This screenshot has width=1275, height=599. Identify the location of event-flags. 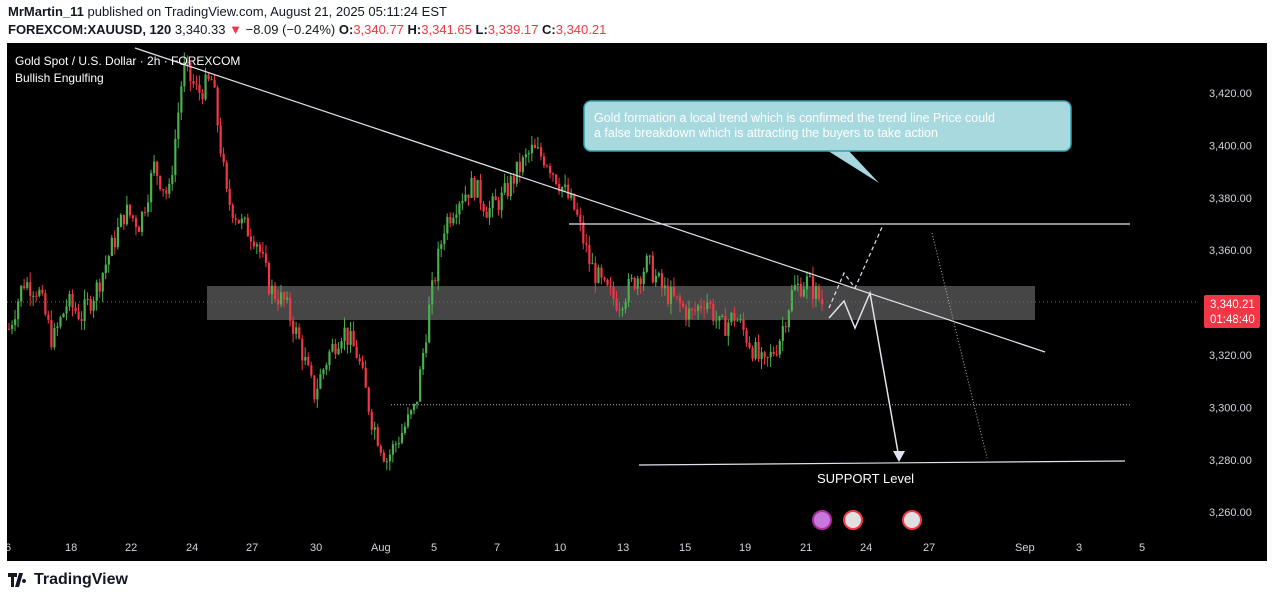
(867, 520).